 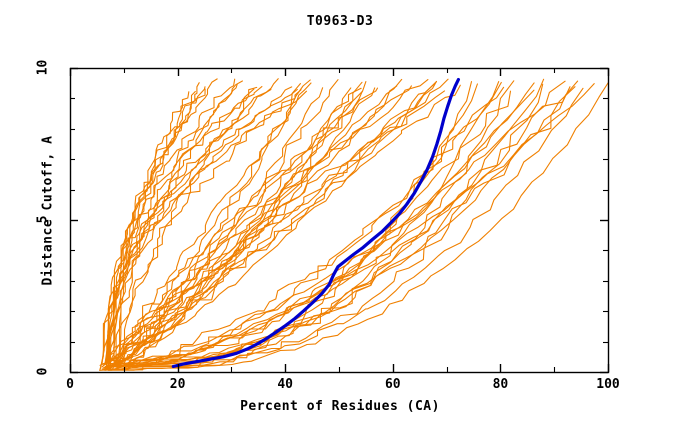 I want to click on x-tick-label: 80, so click(x=500, y=384).